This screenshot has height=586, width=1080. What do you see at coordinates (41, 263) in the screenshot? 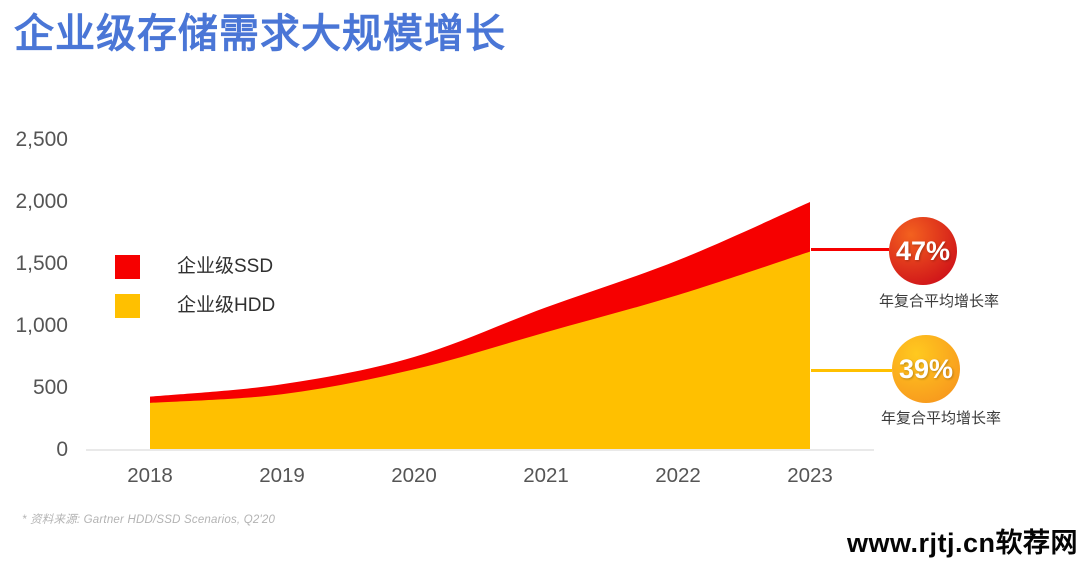
I see `y-tick-label: 1,500` at bounding box center [41, 263].